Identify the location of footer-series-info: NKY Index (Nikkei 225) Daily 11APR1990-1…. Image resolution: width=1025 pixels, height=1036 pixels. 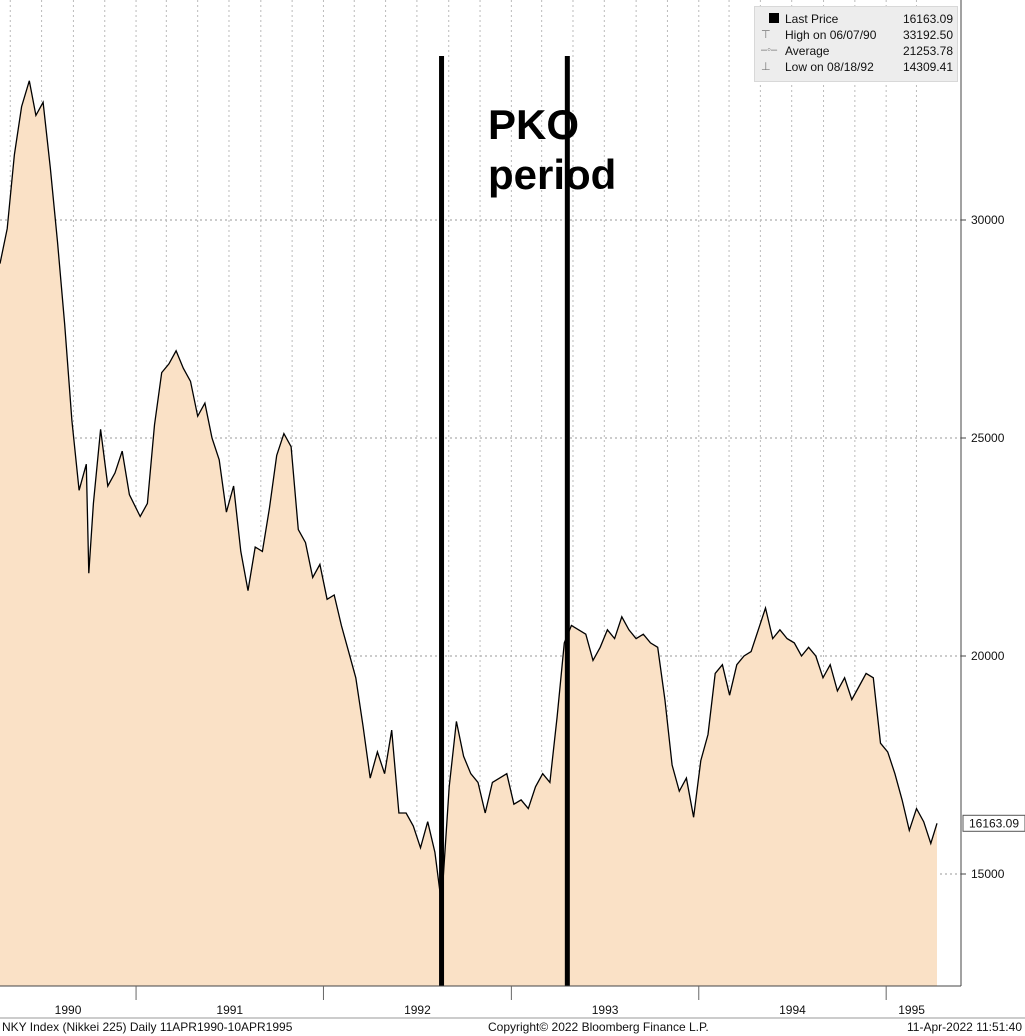
(147, 1027).